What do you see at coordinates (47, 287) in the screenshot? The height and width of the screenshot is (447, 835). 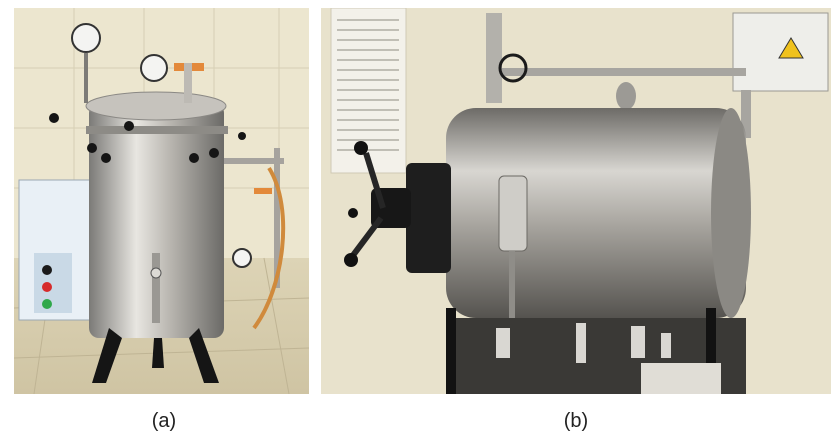 I see `red-button-icon` at bounding box center [47, 287].